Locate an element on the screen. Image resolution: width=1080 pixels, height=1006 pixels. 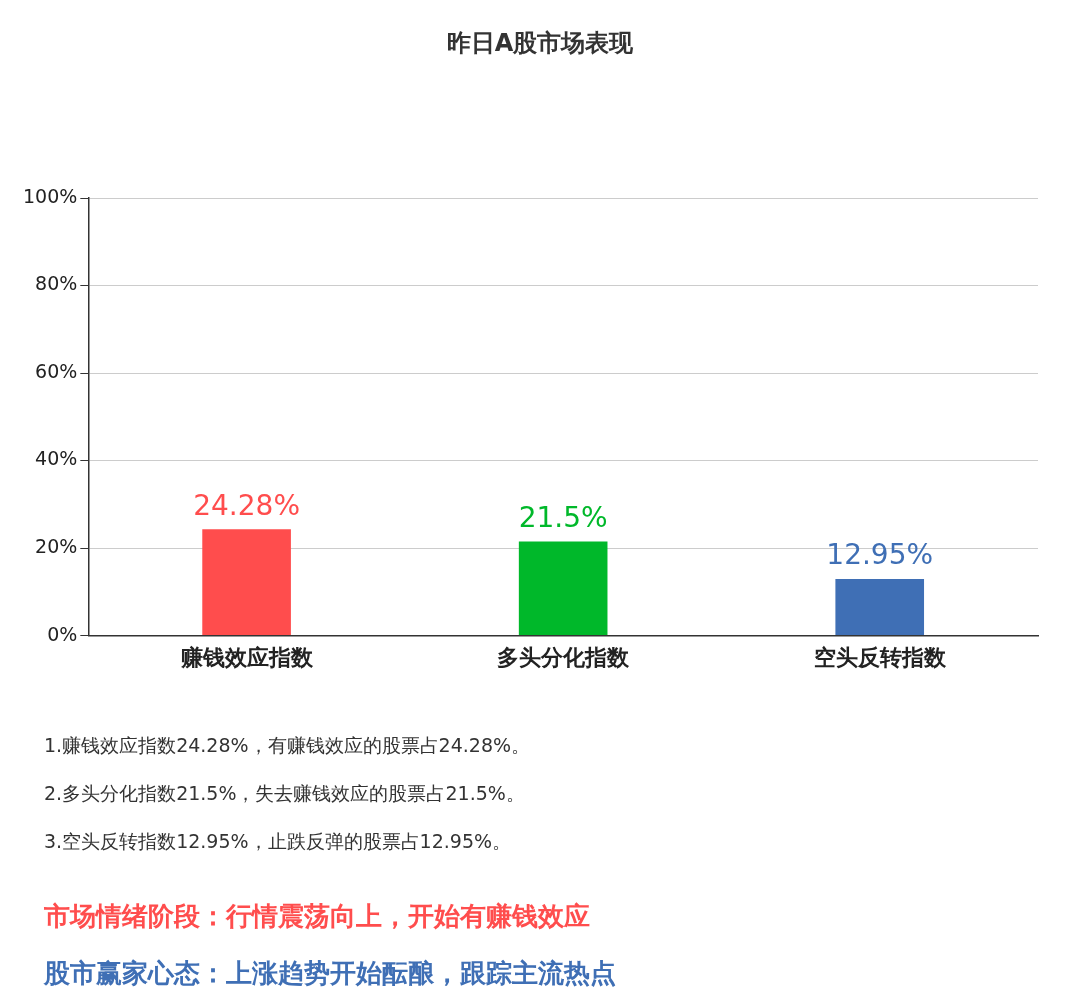
x-tick-label: 多头分化指数 is located at coordinates (564, 657).